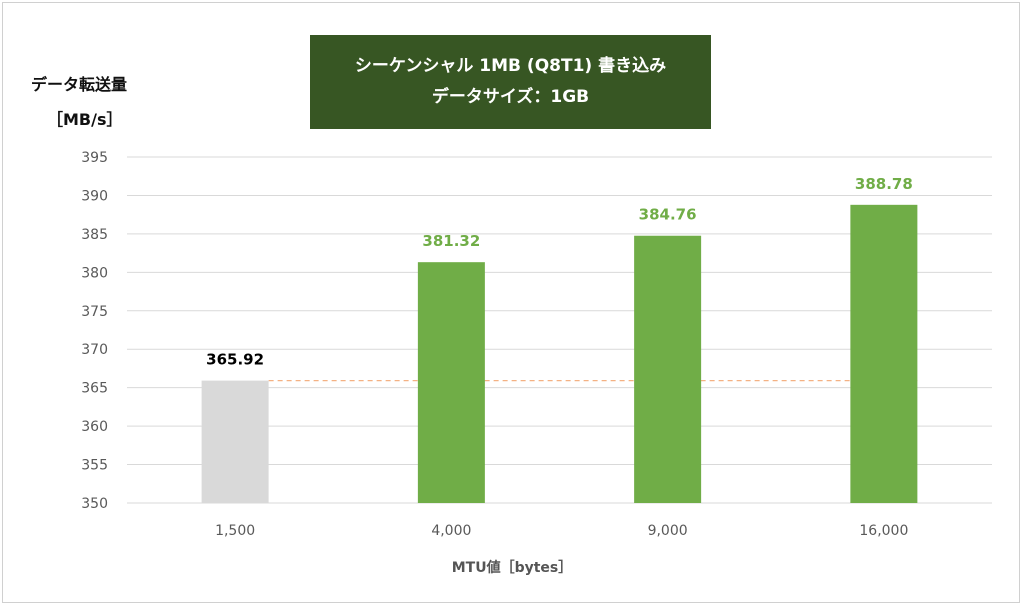  I want to click on y-axis-label: データ転送量, so click(79, 84).